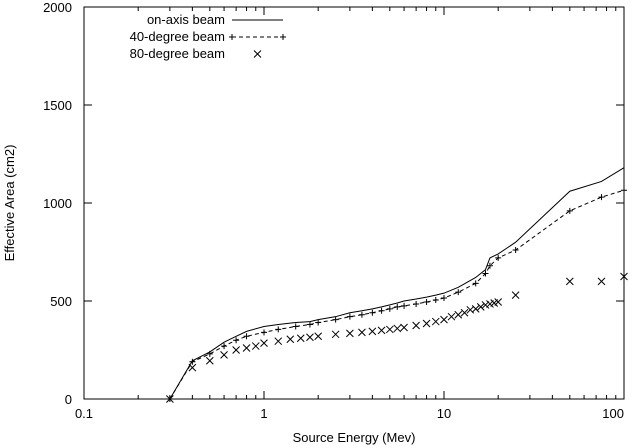 This screenshot has width=636, height=448. Describe the element at coordinates (57, 203) in the screenshot. I see `y-tick-label: 1000` at that location.